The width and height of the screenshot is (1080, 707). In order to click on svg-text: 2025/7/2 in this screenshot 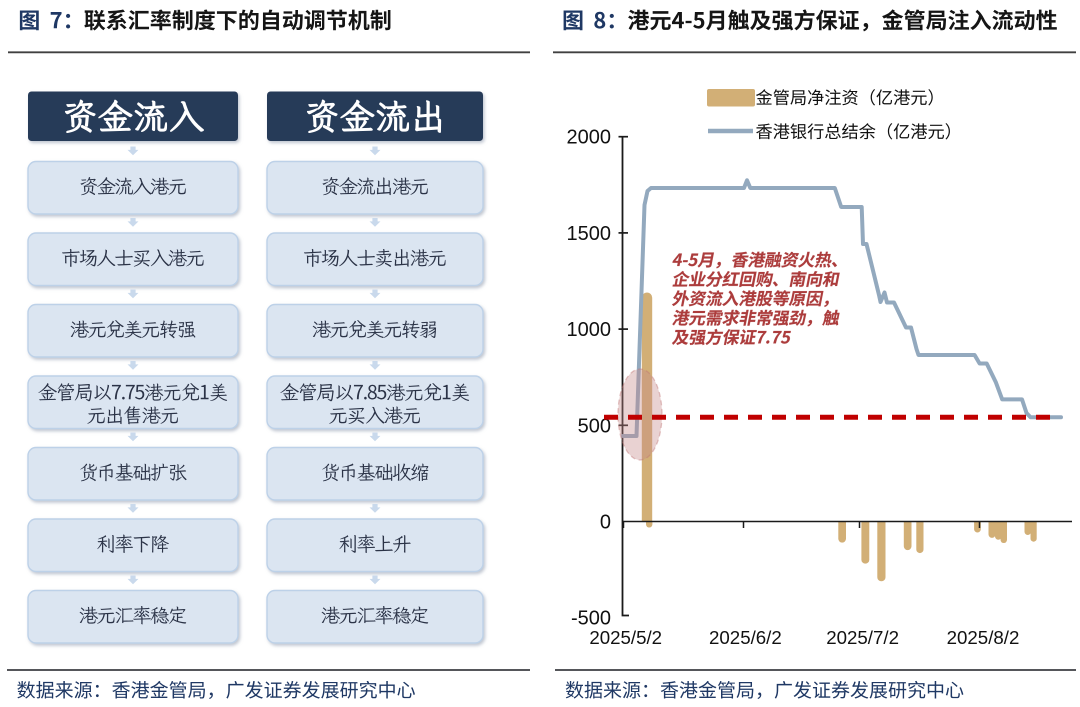, I will do `click(862, 637)`.